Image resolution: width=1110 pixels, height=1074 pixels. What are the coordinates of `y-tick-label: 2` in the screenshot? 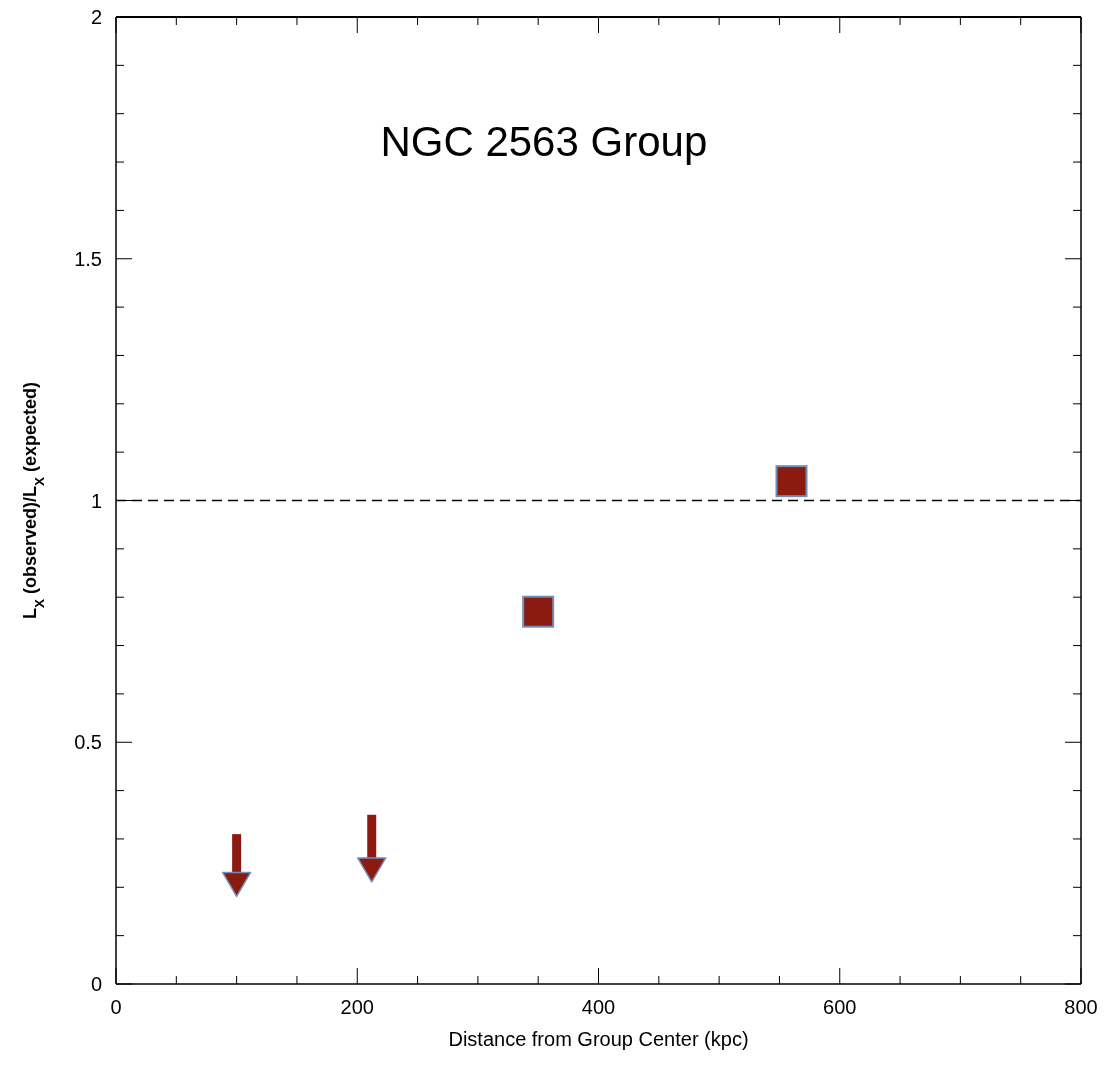 It's located at (96, 17).